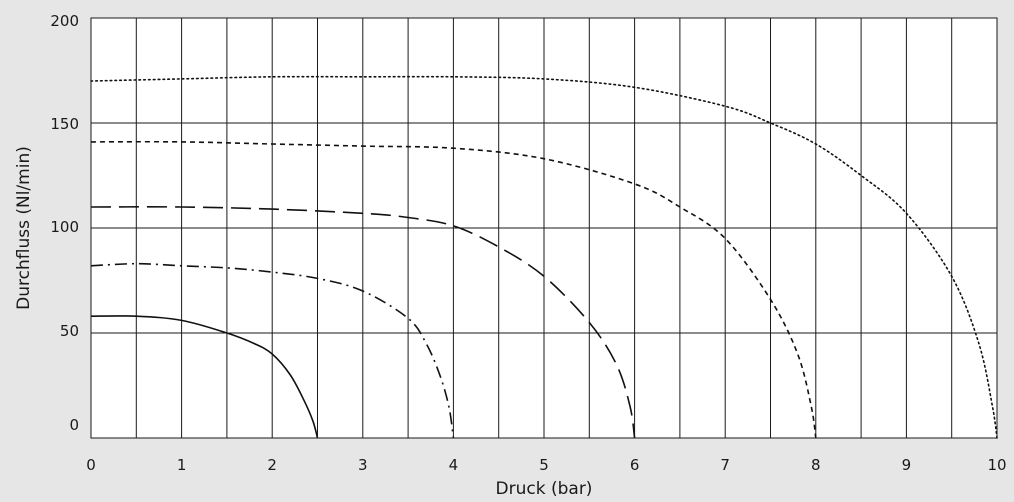 The height and width of the screenshot is (502, 1014). I want to click on x-tick-label: 6, so click(635, 465).